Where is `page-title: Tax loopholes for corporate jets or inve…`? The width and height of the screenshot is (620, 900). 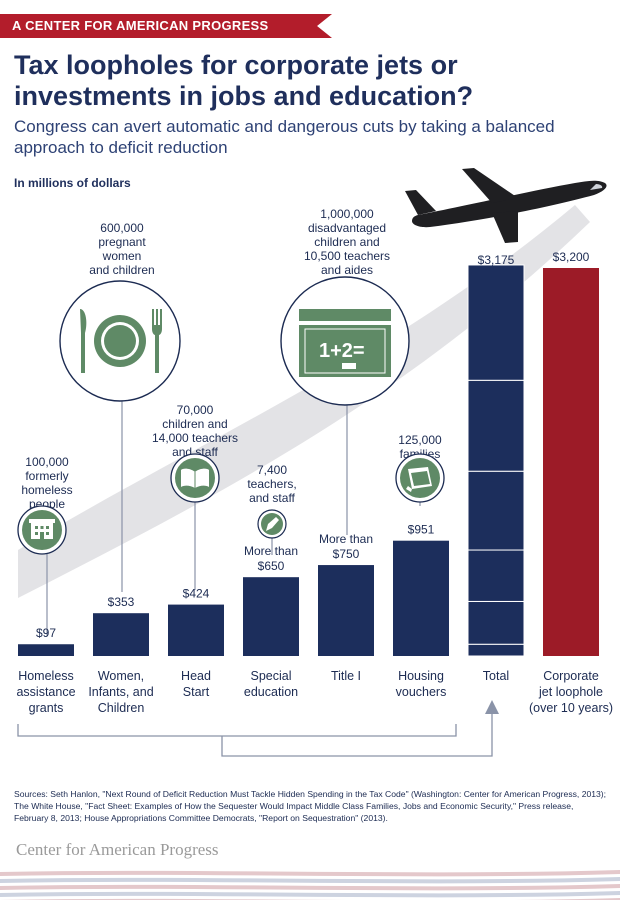
page-title: Tax loopholes for corporate jets or inve… is located at coordinates (244, 80).